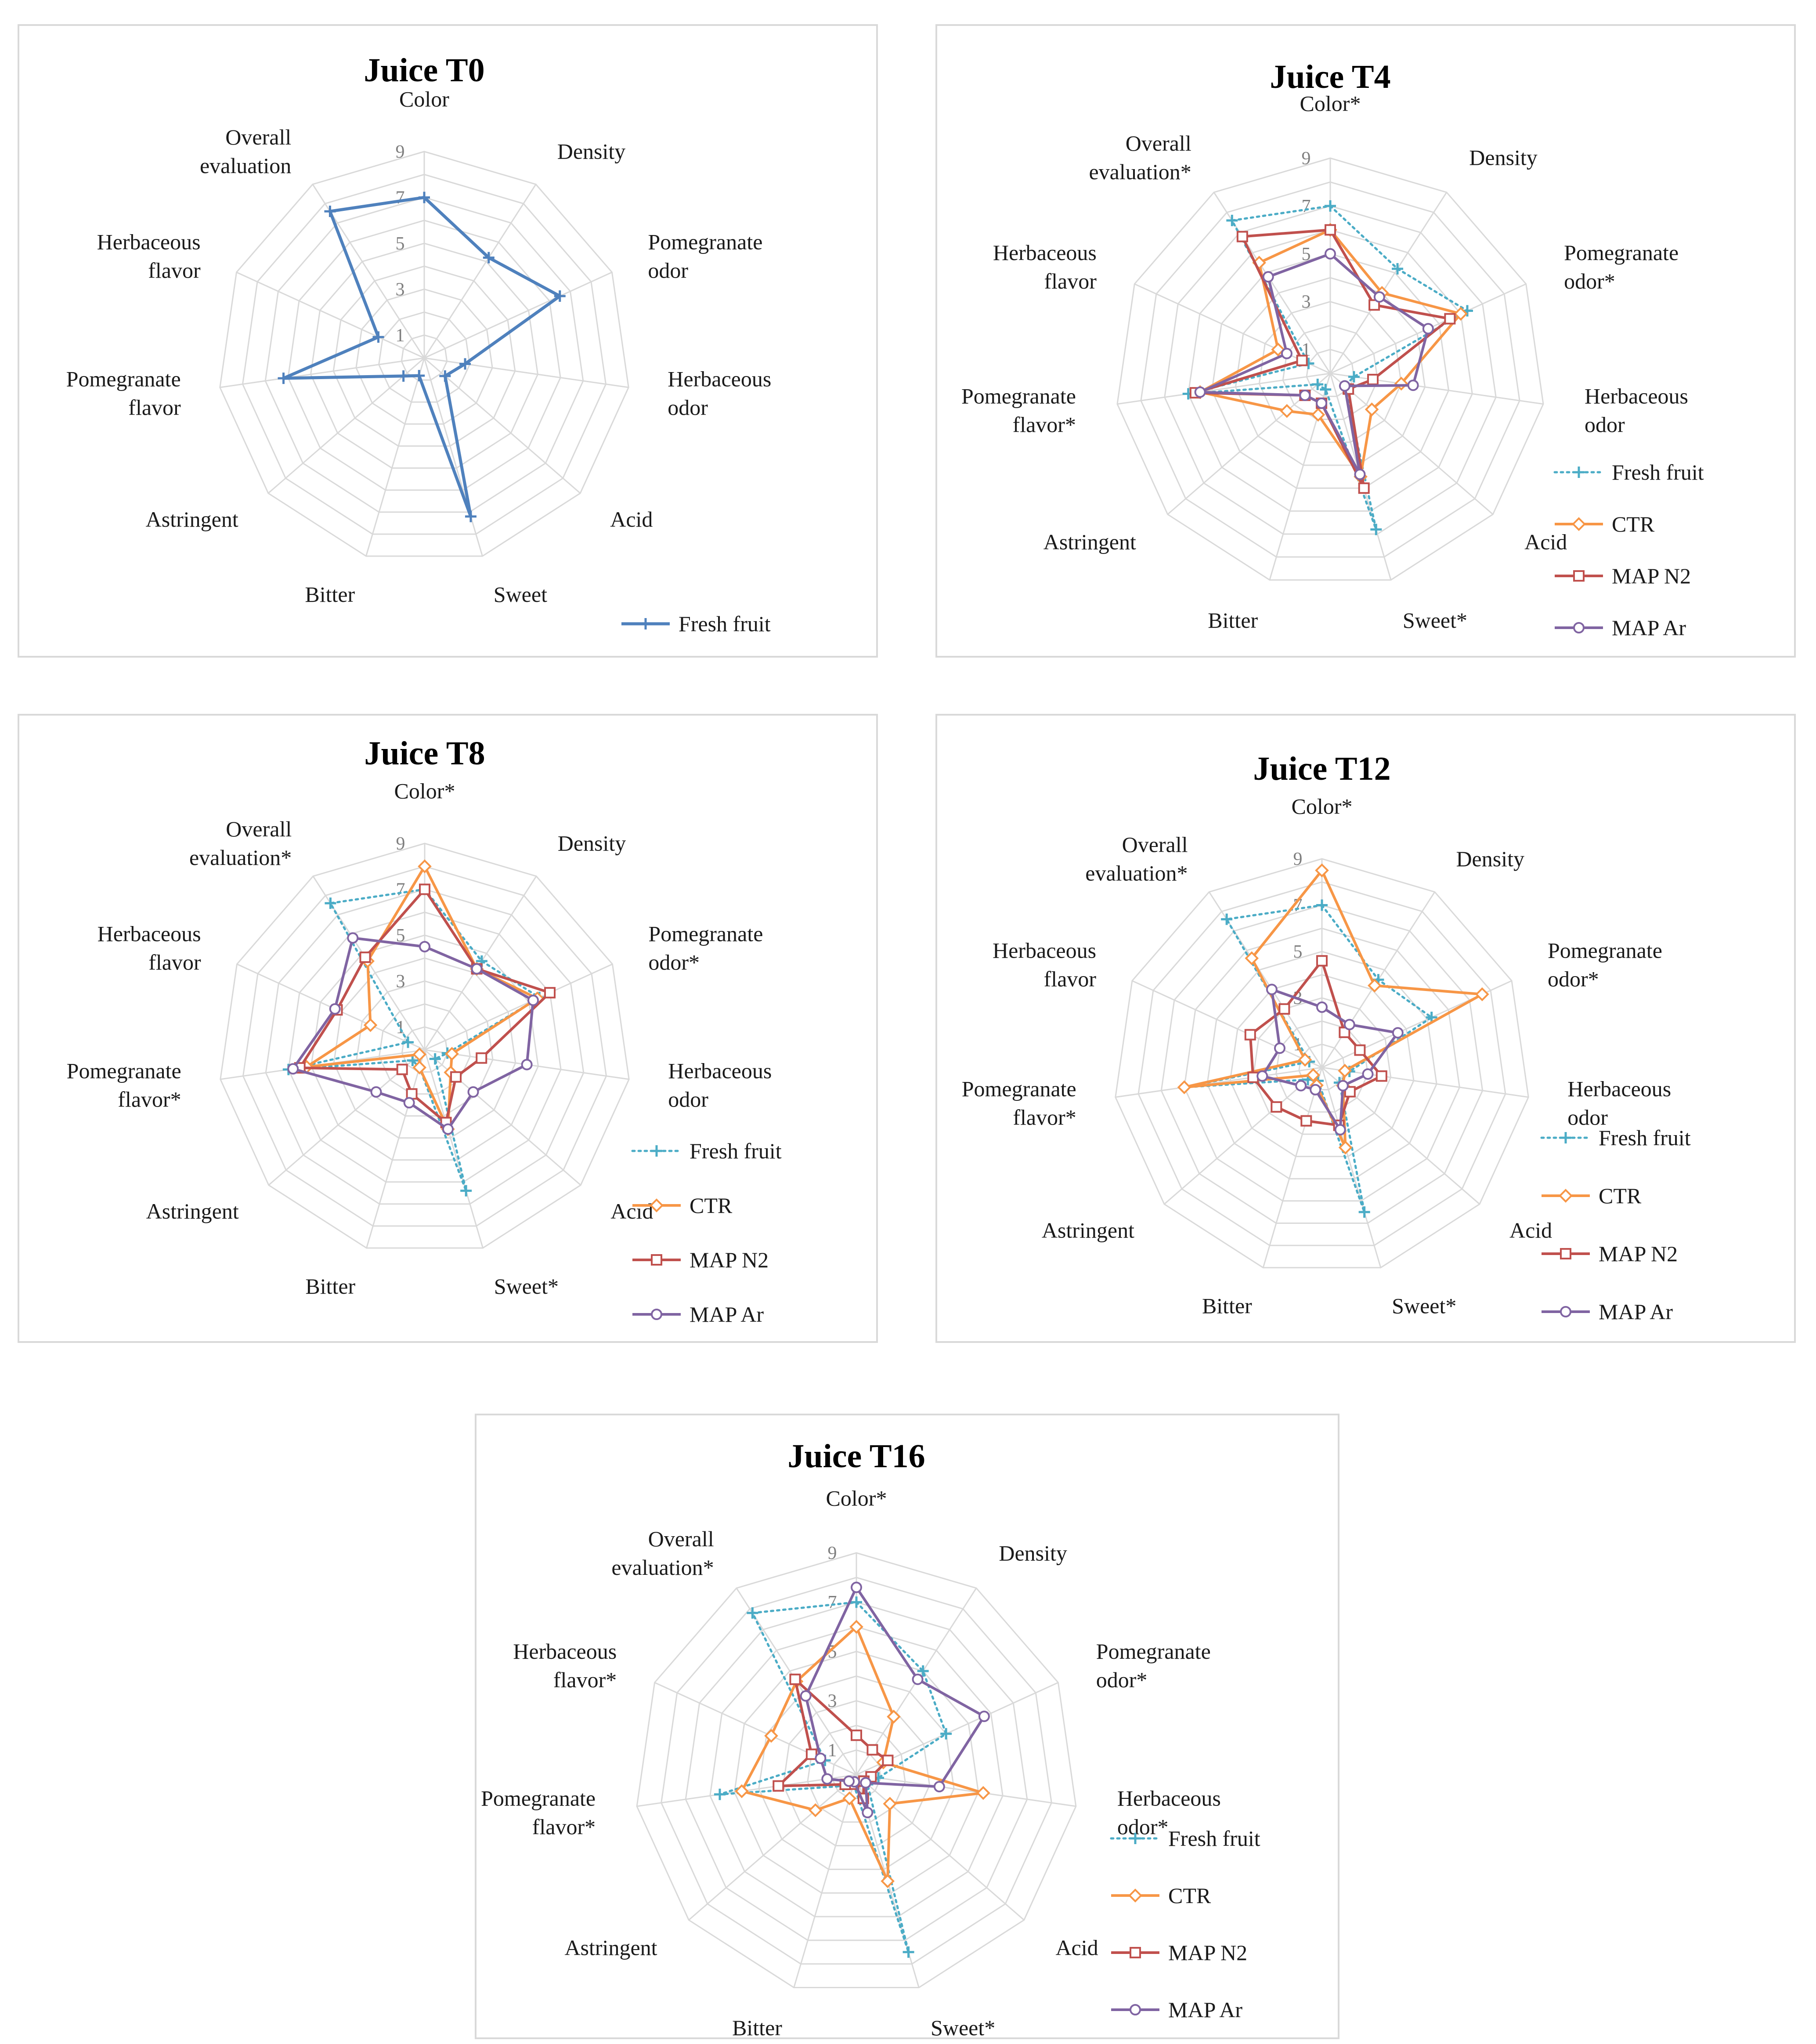 The image size is (1816, 2044). Describe the element at coordinates (1616, 1137) in the screenshot. I see `legend-item-fresh-fruit: Fresh fruit` at that location.